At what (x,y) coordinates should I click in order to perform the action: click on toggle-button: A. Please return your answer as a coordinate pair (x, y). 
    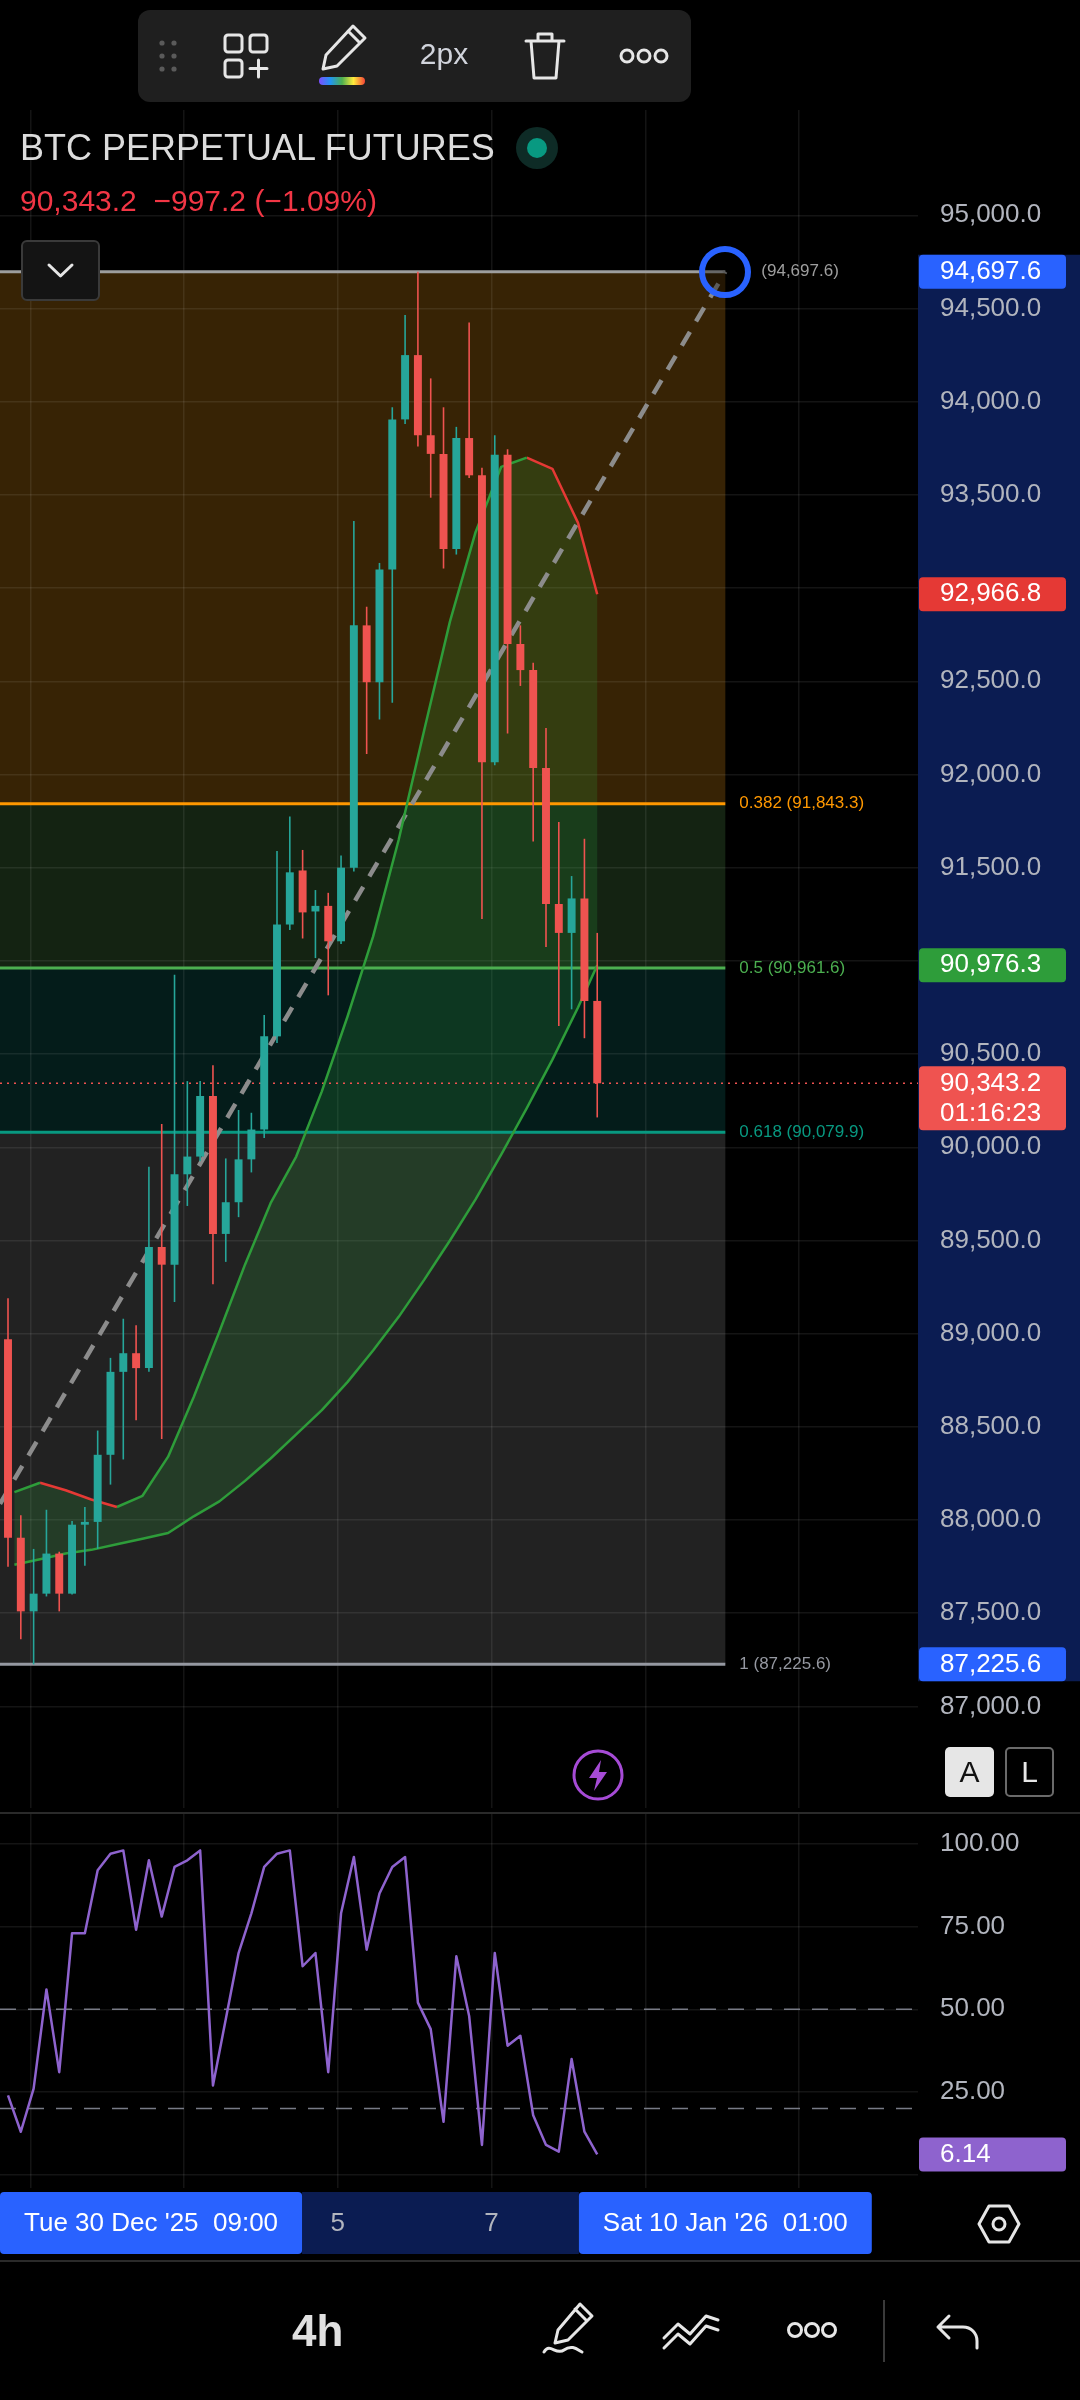
    Looking at the image, I should click on (969, 1772).